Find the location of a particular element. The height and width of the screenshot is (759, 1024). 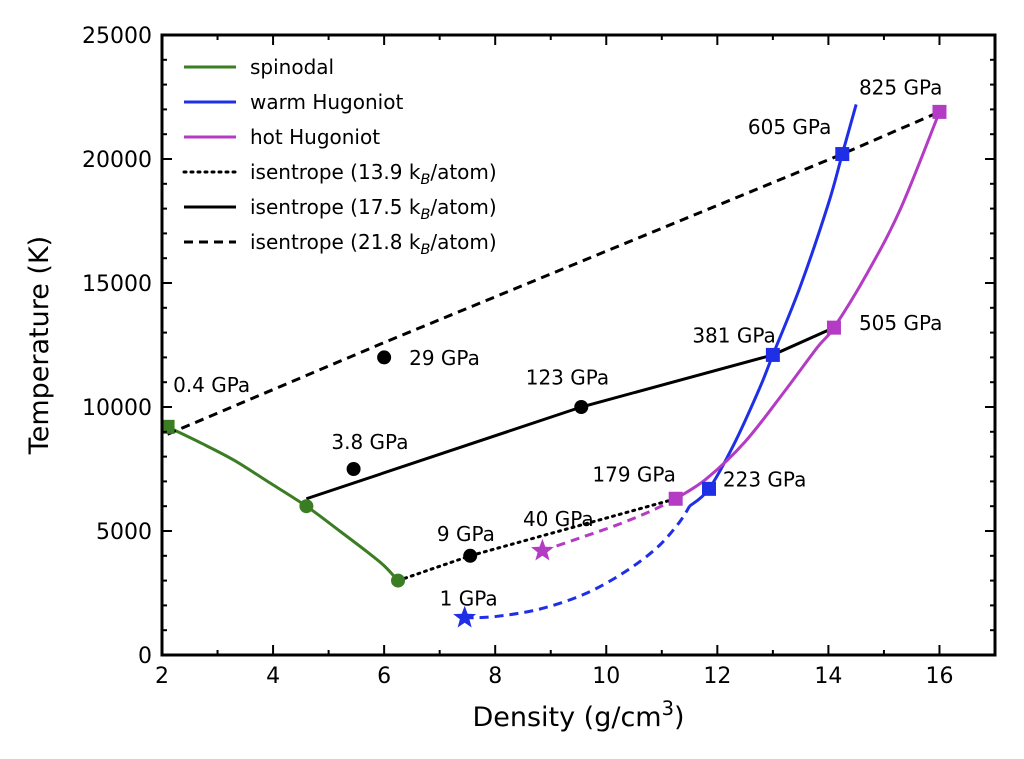

series-line-warm-hugoniot is located at coordinates (773, 306).